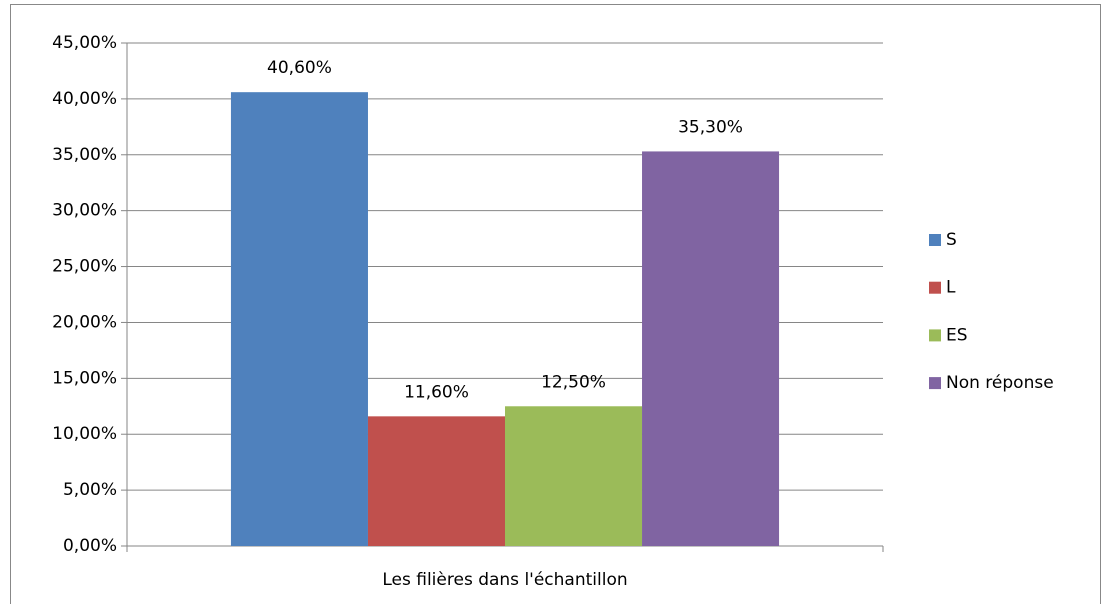 The height and width of the screenshot is (604, 1102). I want to click on data-label: 35,30%, so click(710, 127).